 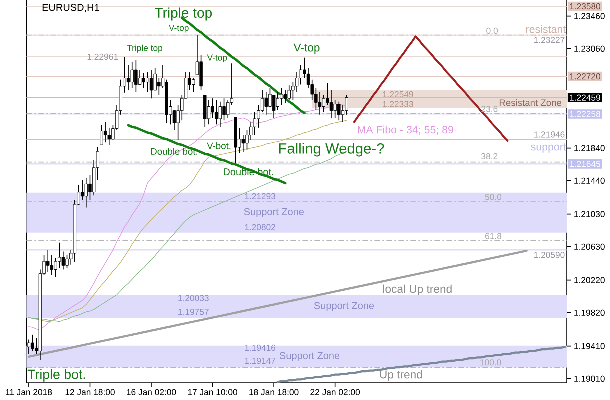 I want to click on x-tick-label: 22 Jan 02:00, so click(x=335, y=392).